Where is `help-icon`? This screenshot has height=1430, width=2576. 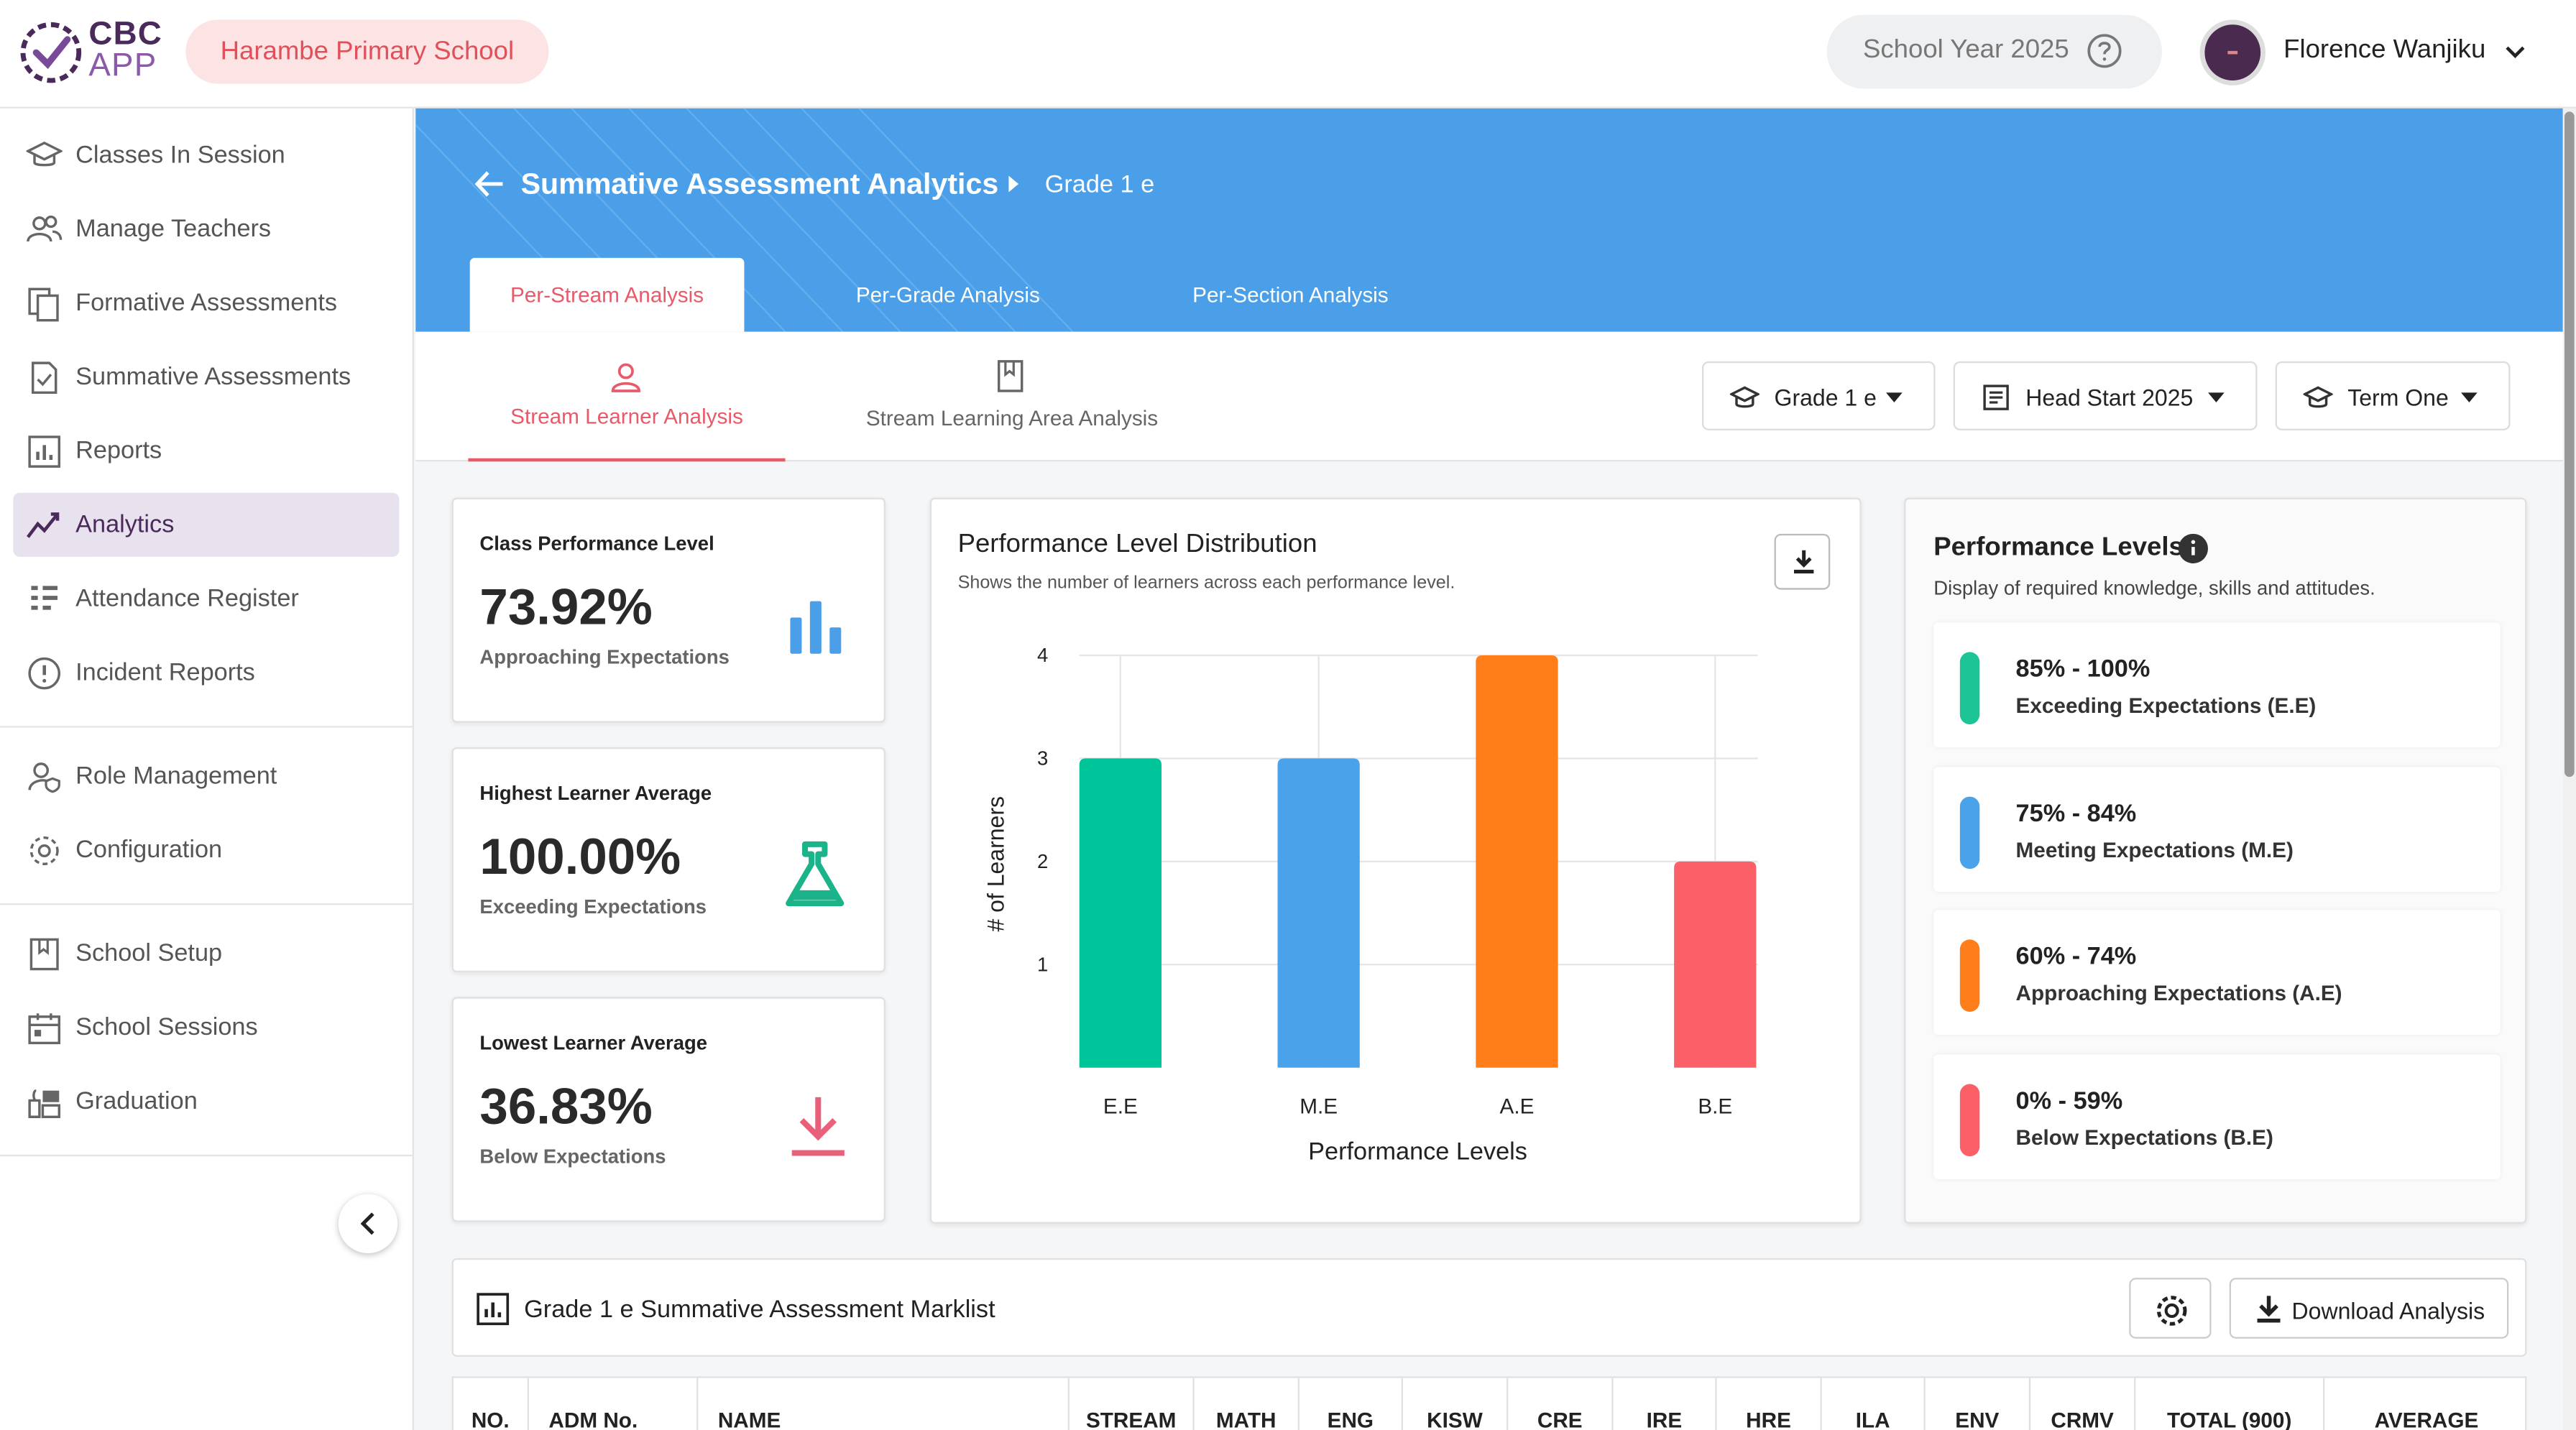 help-icon is located at coordinates (2104, 51).